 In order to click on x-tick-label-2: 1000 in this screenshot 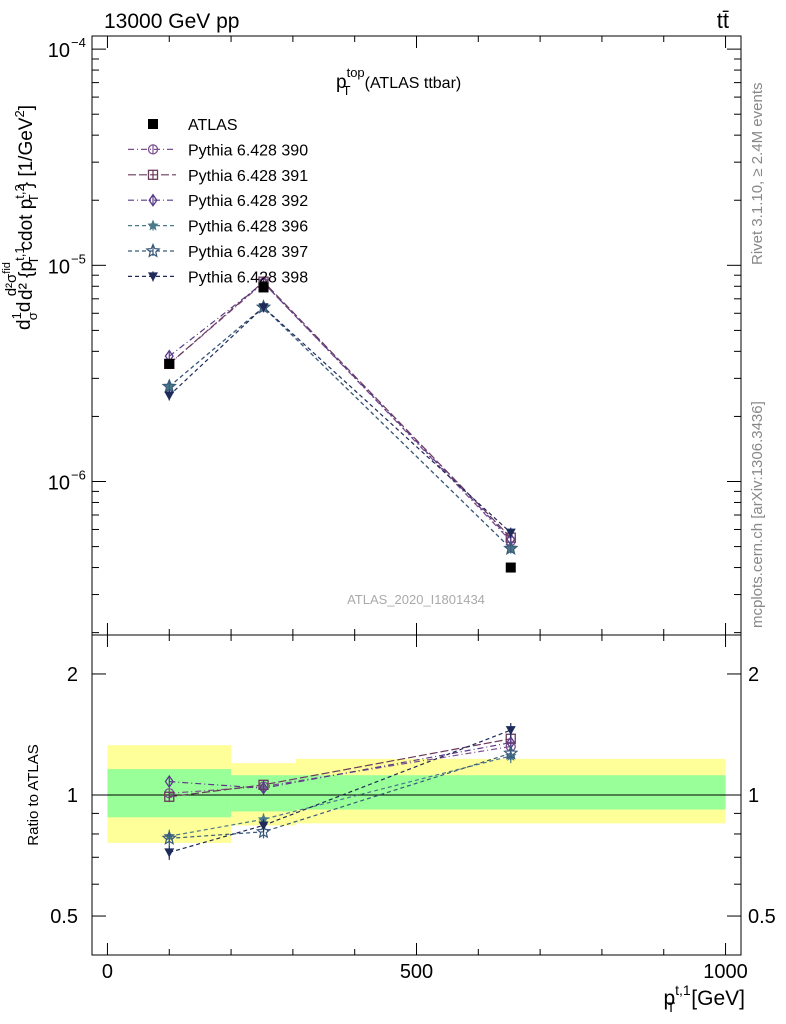, I will do `click(725, 972)`.